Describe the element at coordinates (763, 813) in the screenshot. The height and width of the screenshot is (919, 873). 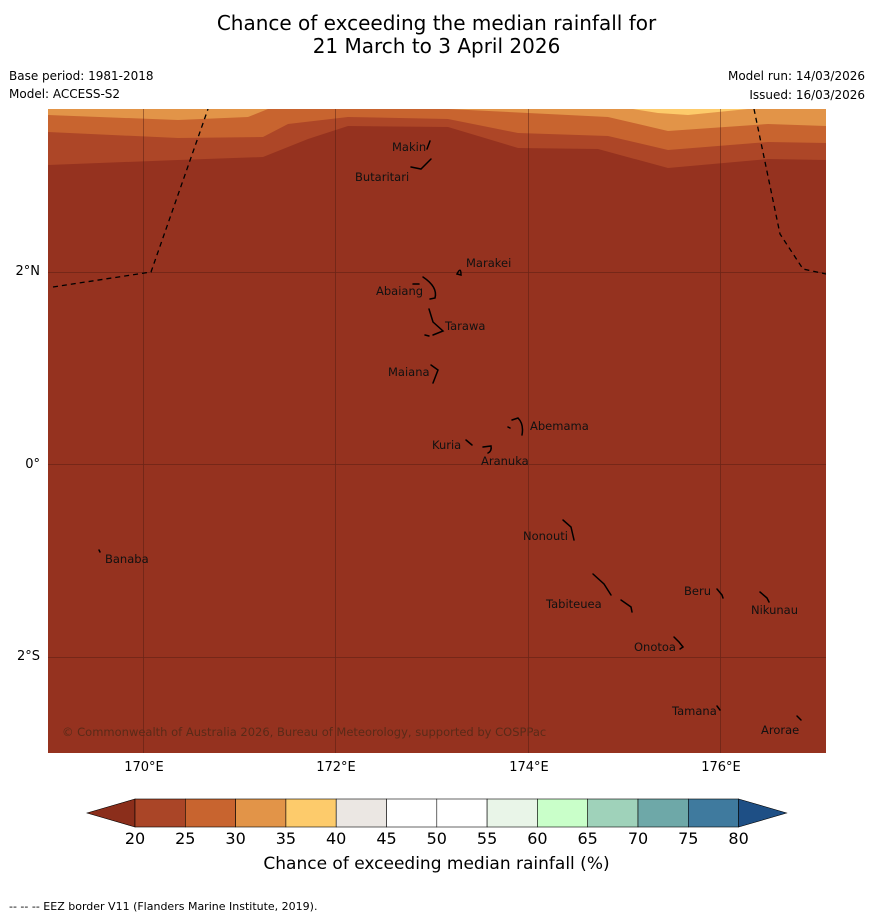
I see `colorbar-extend-high` at that location.